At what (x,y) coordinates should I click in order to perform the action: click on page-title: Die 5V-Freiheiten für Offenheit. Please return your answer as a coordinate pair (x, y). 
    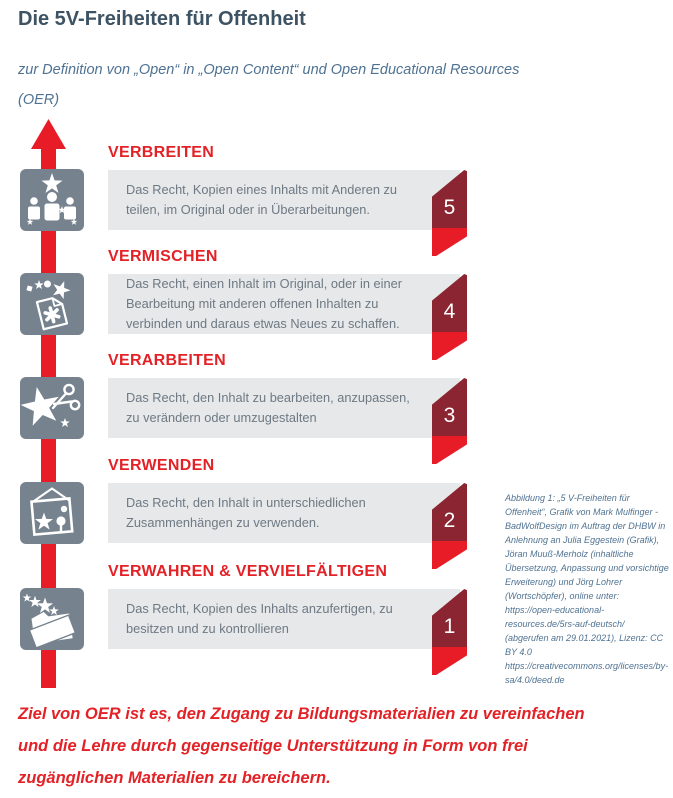
    Looking at the image, I should click on (162, 19).